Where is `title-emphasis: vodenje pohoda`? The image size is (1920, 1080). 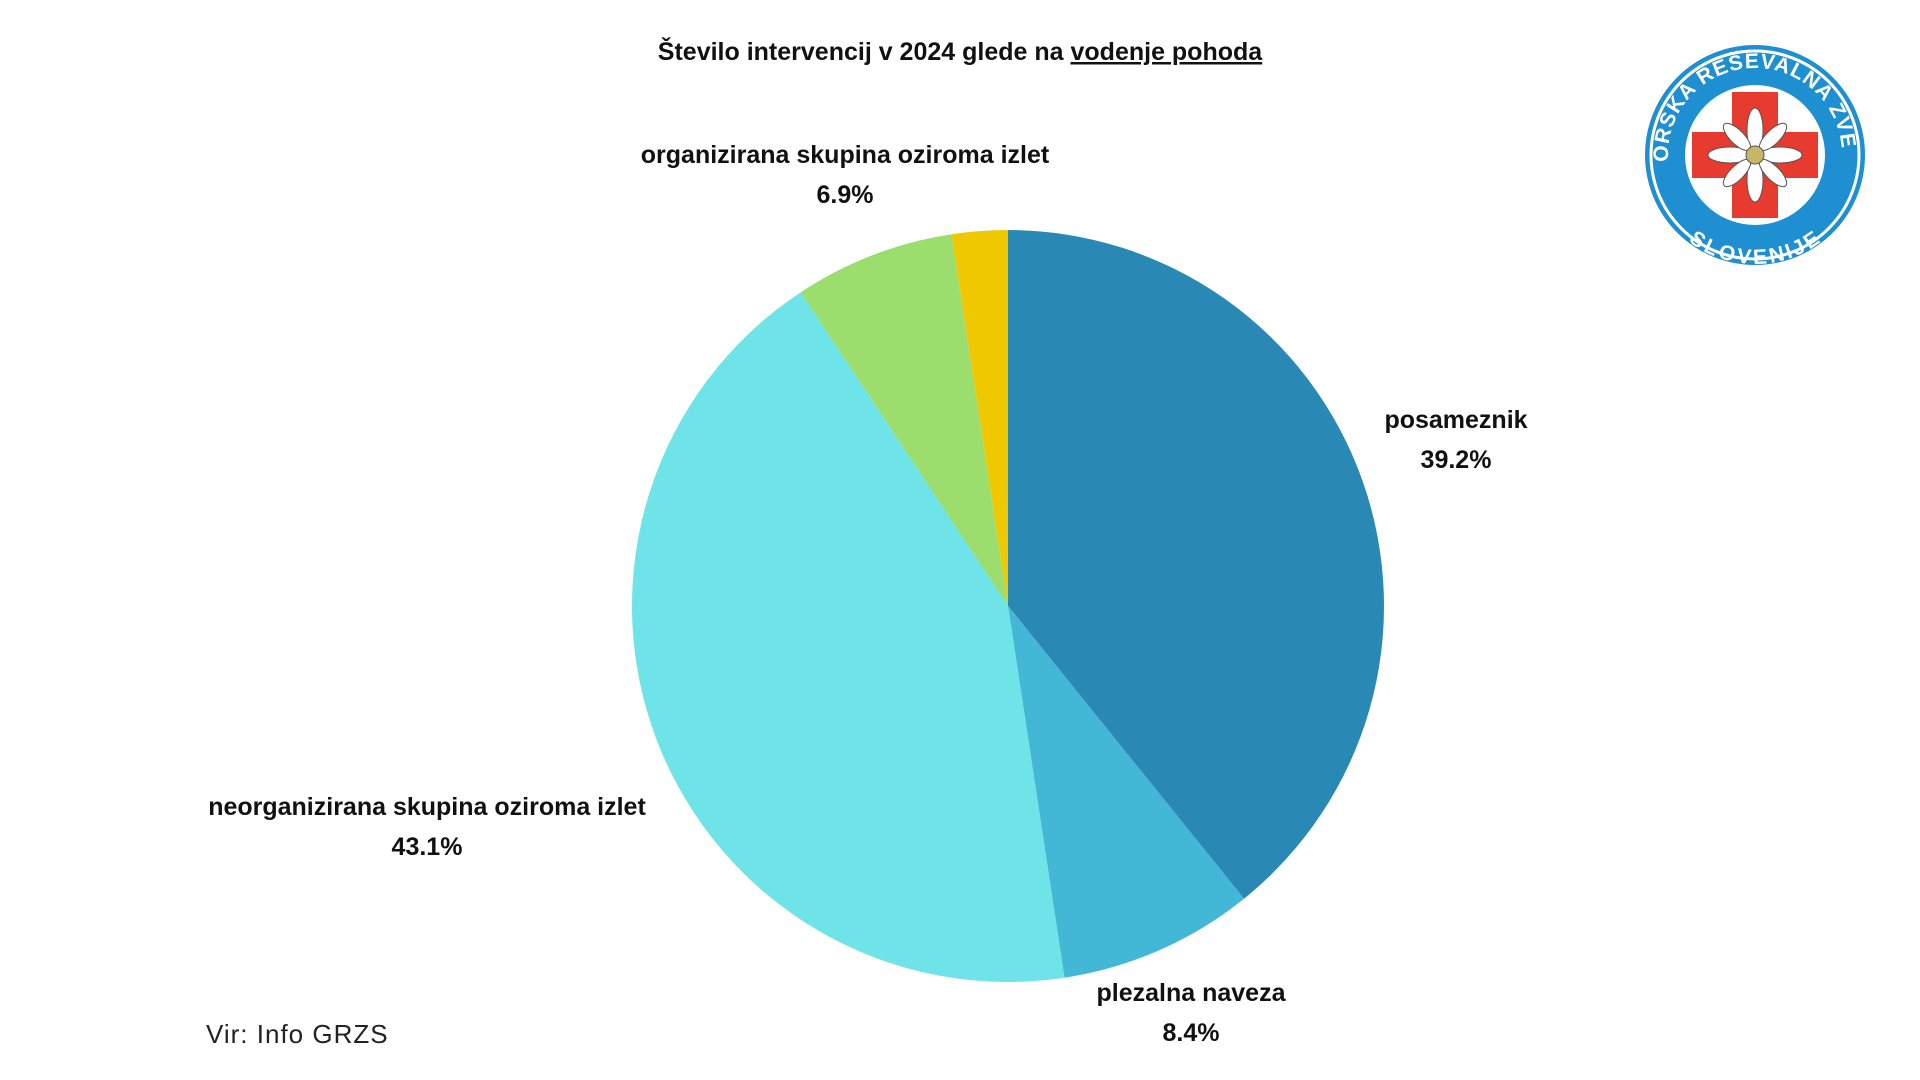 title-emphasis: vodenje pohoda is located at coordinates (1167, 52).